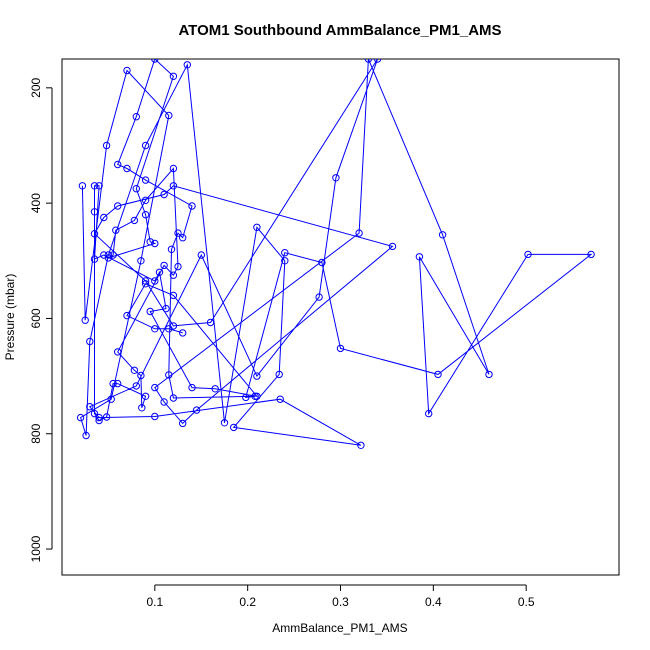  Describe the element at coordinates (340, 602) in the screenshot. I see `x-tick-label: 0.3` at that location.